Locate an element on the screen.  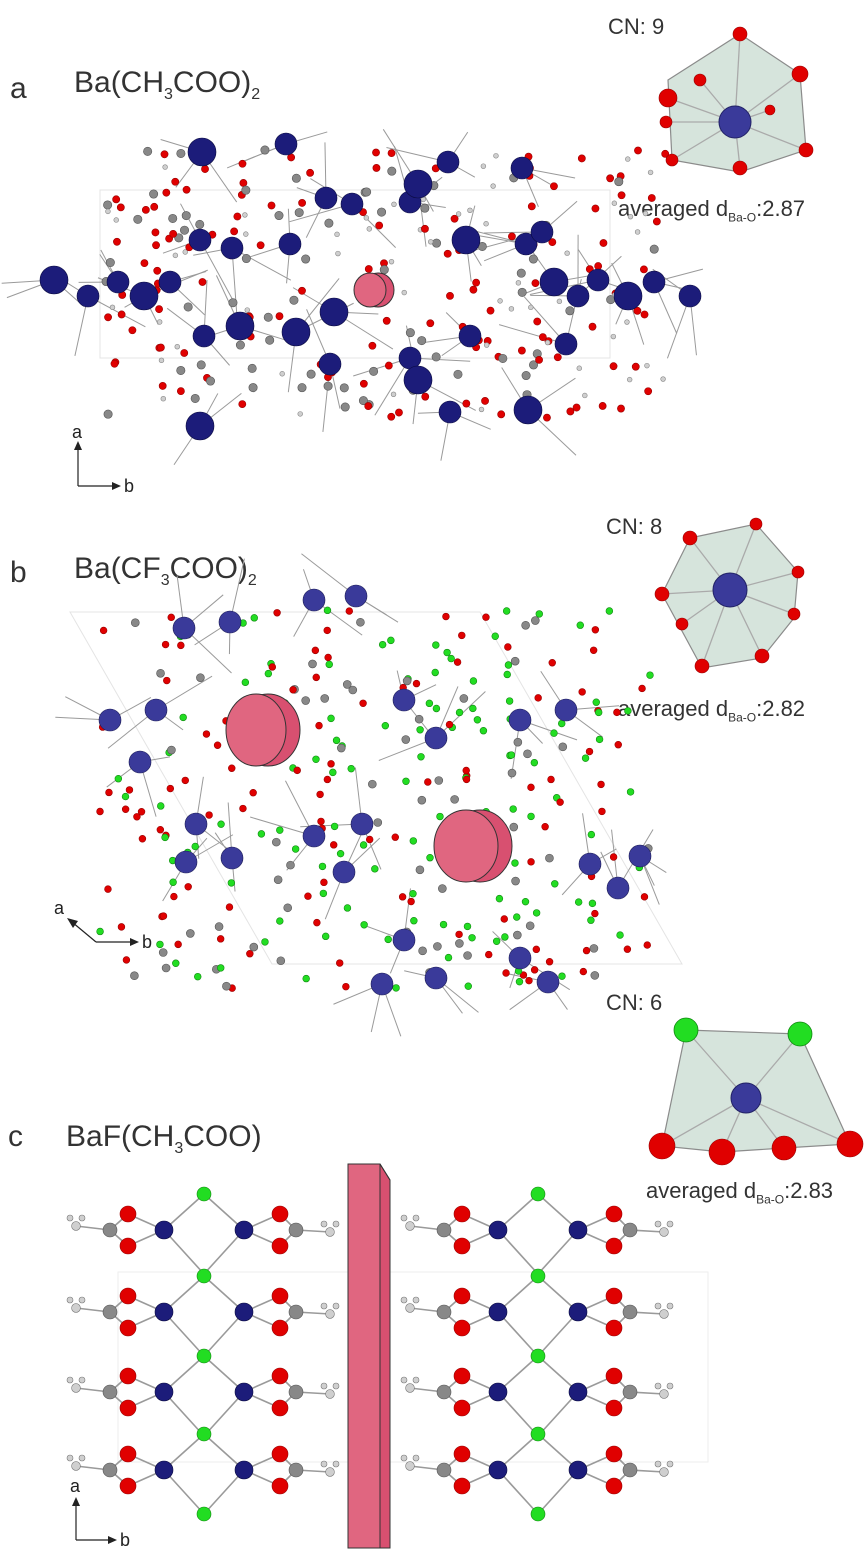
panel-a-letter: a is located at coordinates (18, 88).